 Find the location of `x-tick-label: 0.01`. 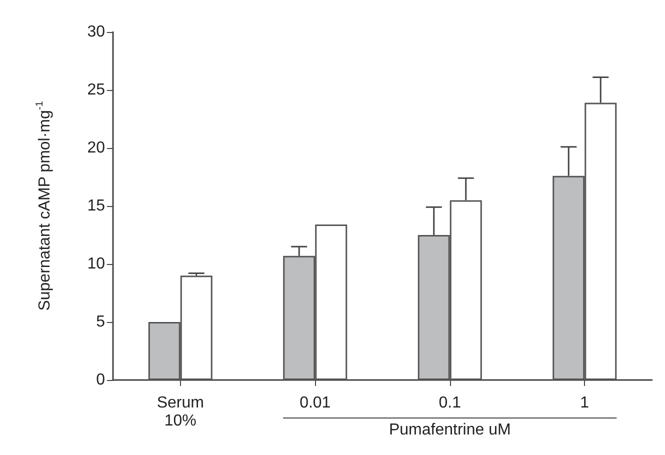

x-tick-label: 0.01 is located at coordinates (315, 403).